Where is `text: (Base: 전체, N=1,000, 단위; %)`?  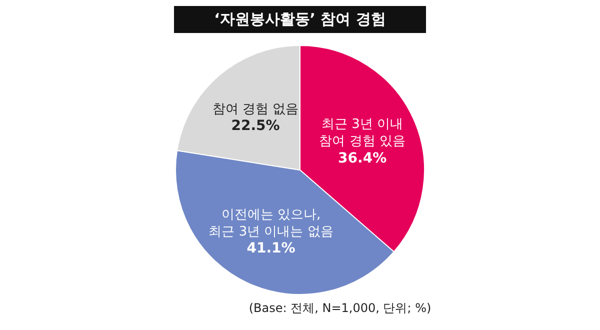 text: (Base: 전체, N=1,000, 단위; %) is located at coordinates (340, 308).